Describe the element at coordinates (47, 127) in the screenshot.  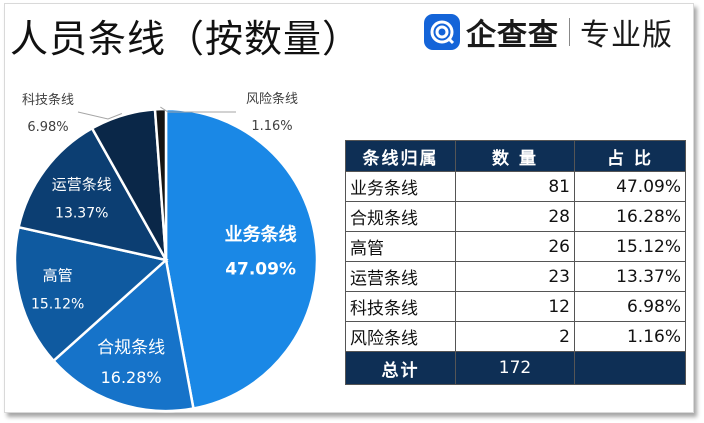
I see `slice-percent-technology: 6.98%` at that location.